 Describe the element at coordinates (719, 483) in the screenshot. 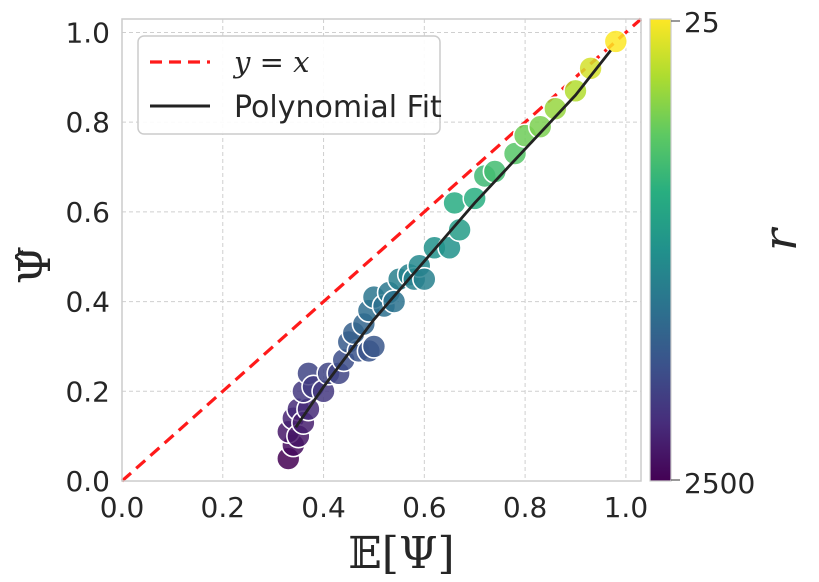

I see `colorbar-bottom-label: 2500` at that location.